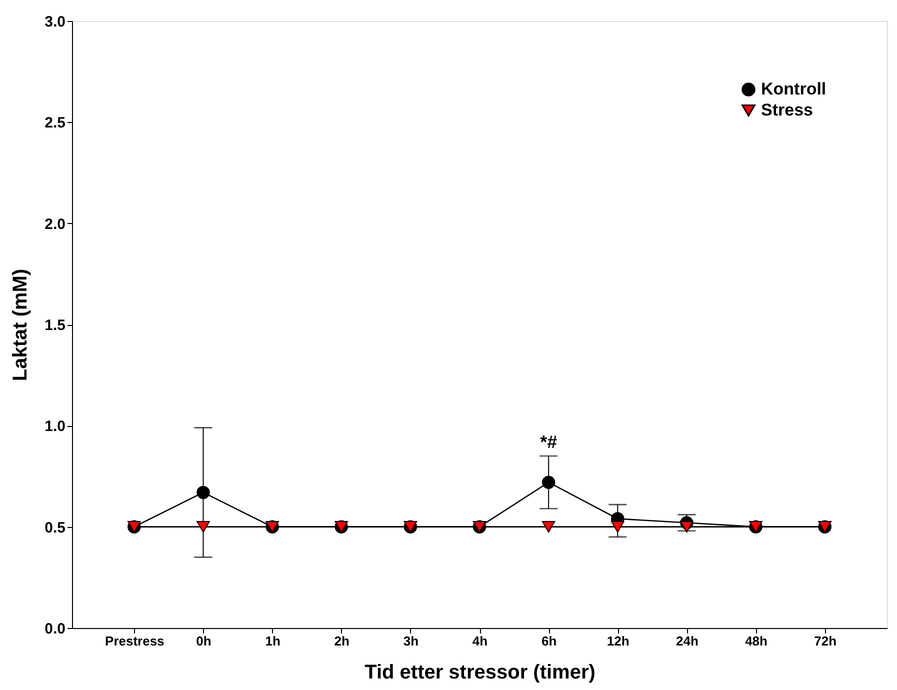 This screenshot has width=897, height=690. I want to click on x-tick-label: 2h, so click(342, 641).